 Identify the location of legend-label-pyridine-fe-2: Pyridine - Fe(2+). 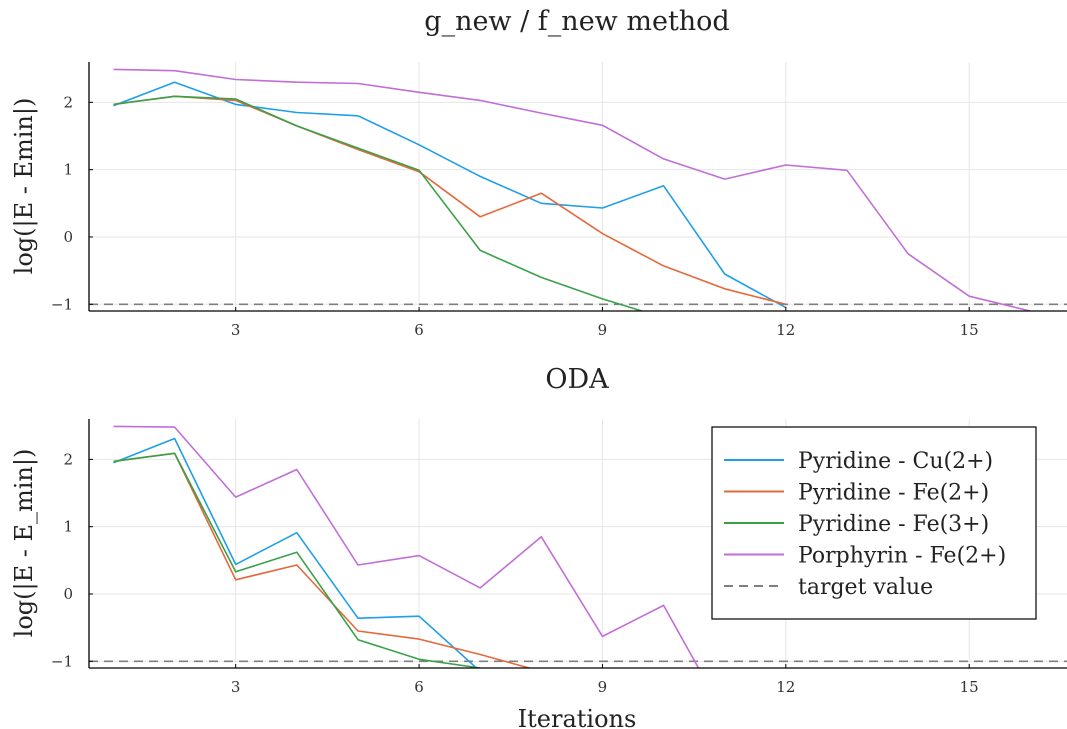
(893, 493).